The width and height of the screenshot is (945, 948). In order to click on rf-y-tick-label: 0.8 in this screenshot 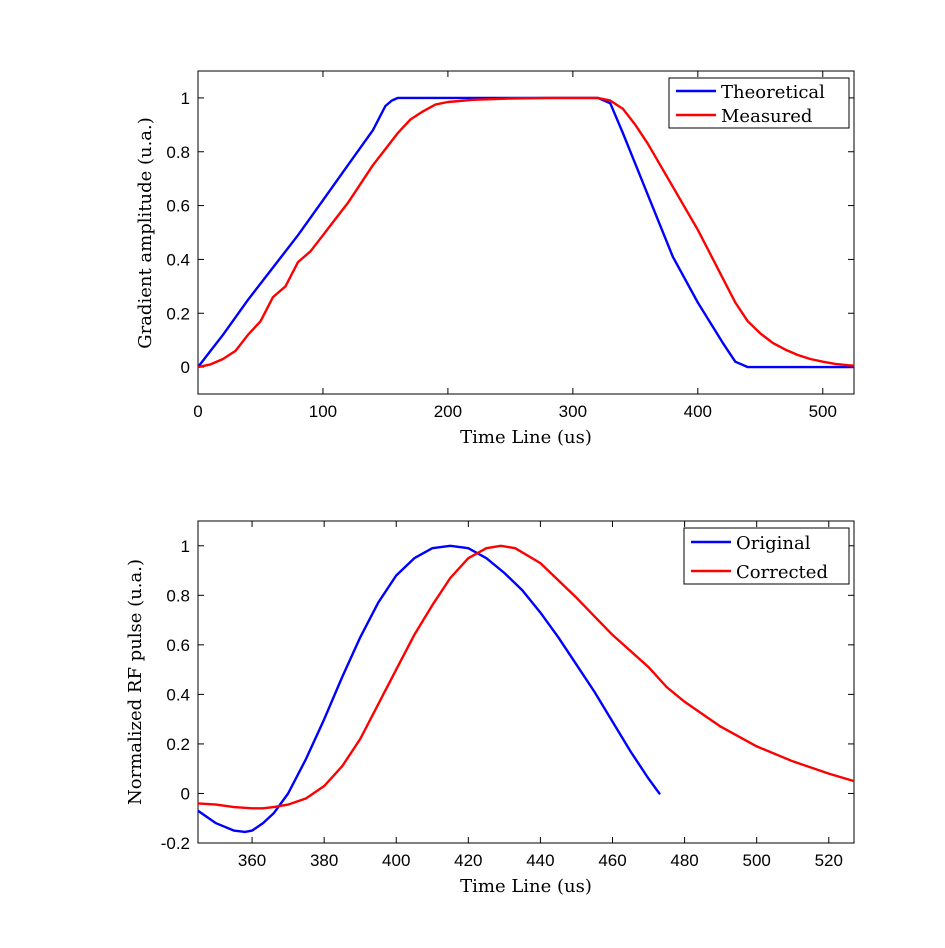, I will do `click(178, 595)`.